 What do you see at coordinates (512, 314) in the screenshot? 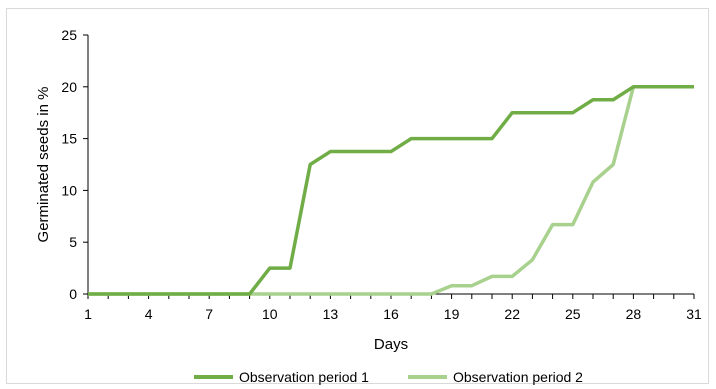
I see `x-tick-label: 22` at bounding box center [512, 314].